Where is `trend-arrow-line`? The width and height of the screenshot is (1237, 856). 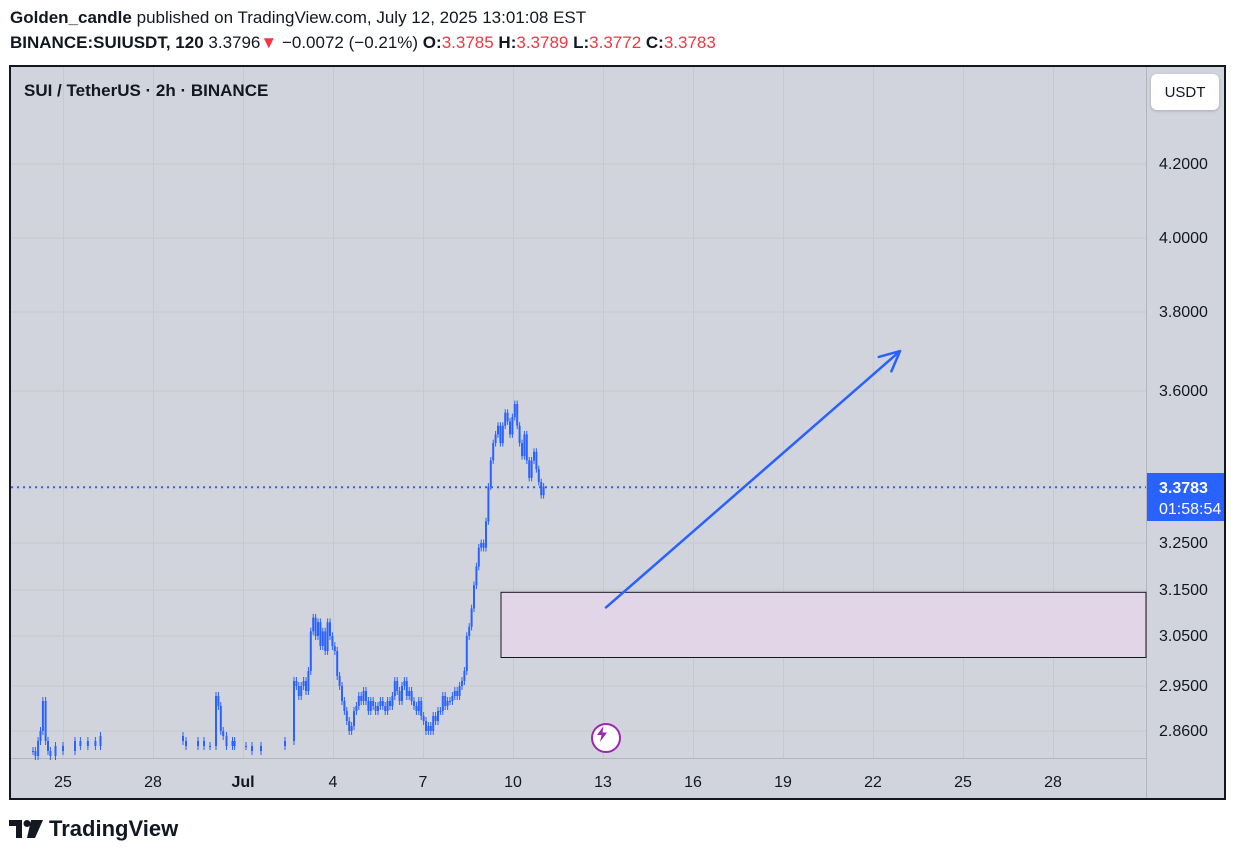 trend-arrow-line is located at coordinates (753, 479).